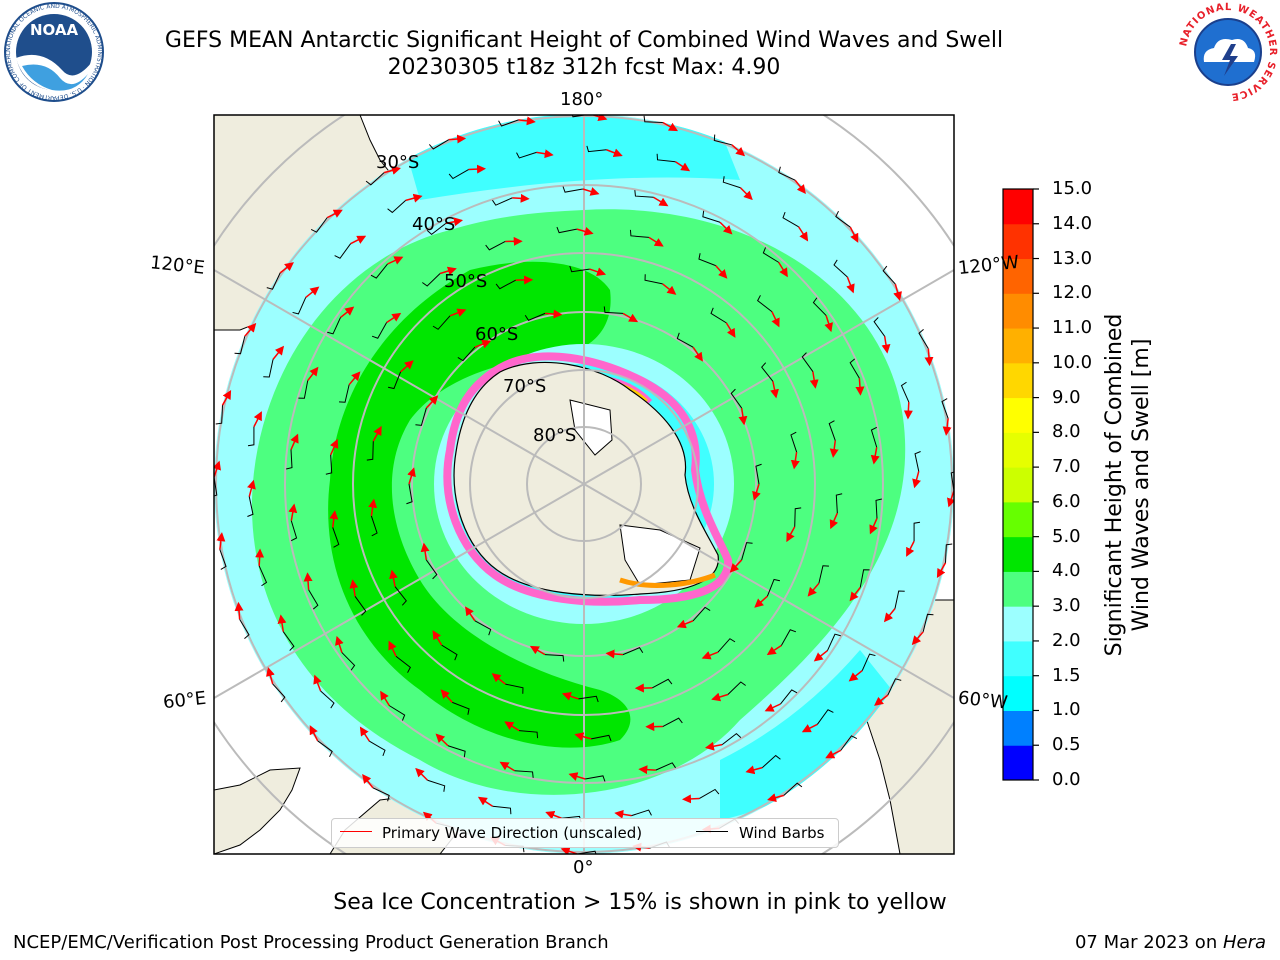  I want to click on wave-direction-legend-swatch, so click(356, 831).